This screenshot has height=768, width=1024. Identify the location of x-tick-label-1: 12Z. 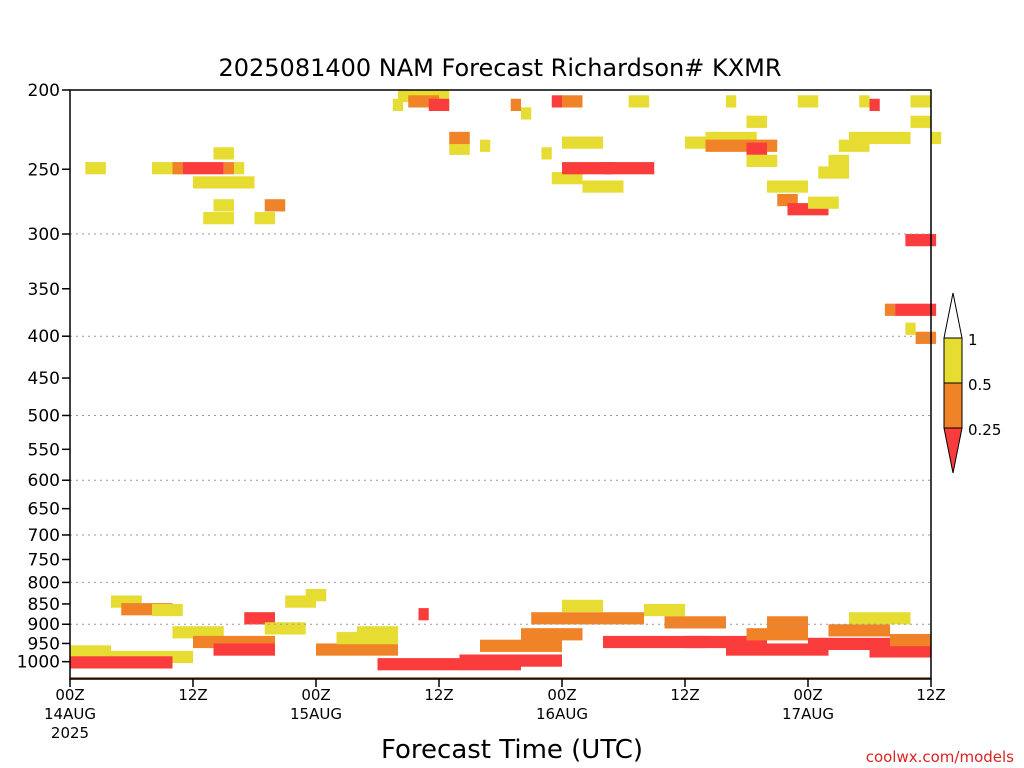
(192, 695).